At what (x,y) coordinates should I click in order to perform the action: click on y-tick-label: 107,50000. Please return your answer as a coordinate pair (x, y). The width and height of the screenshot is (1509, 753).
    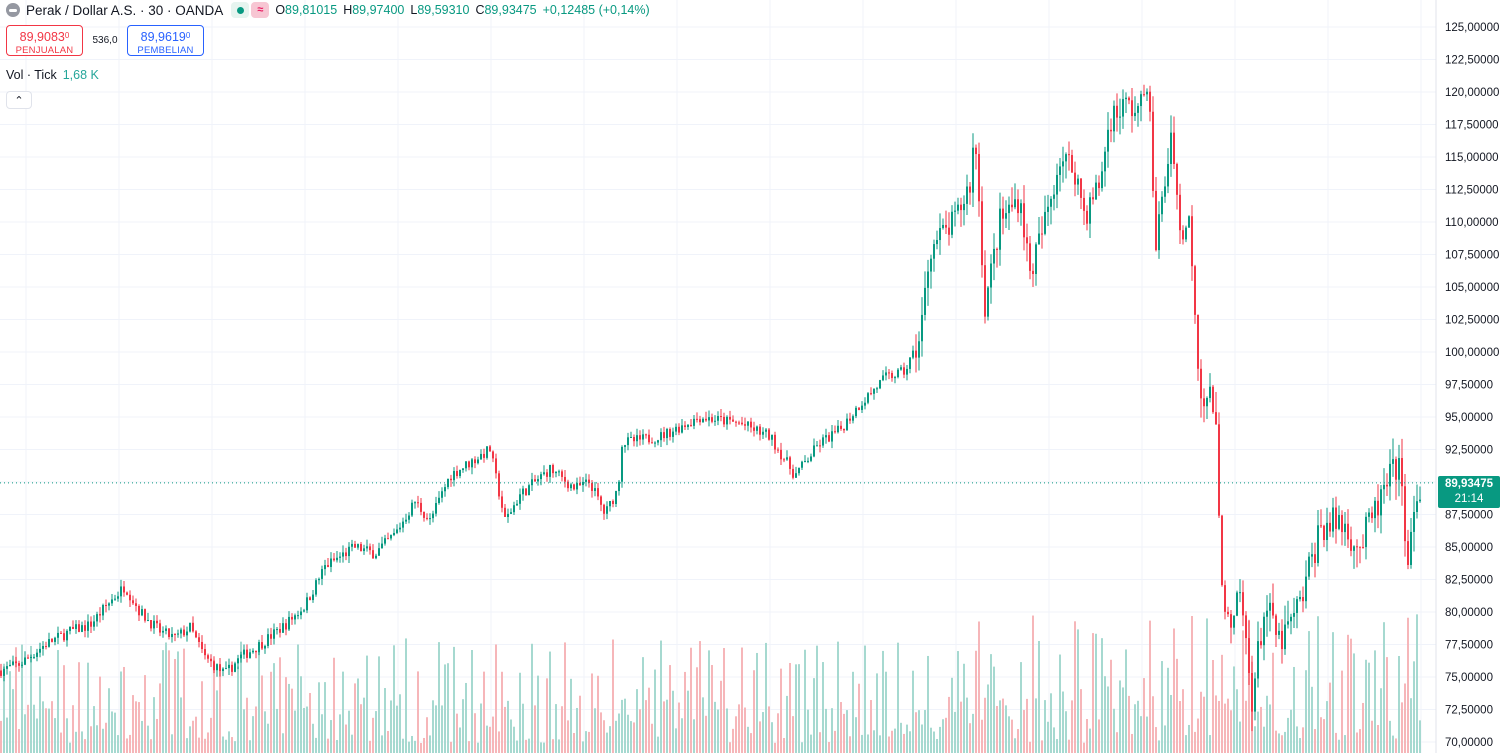
    Looking at the image, I should click on (1472, 256).